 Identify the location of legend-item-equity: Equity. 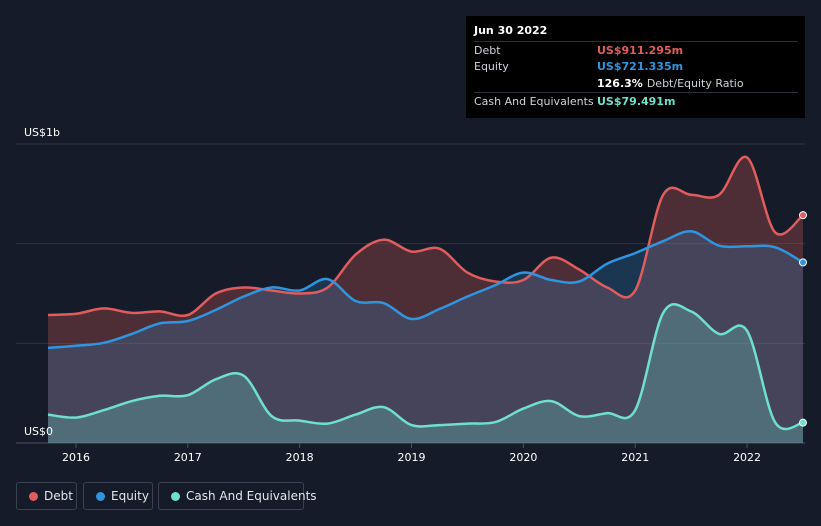
(118, 496).